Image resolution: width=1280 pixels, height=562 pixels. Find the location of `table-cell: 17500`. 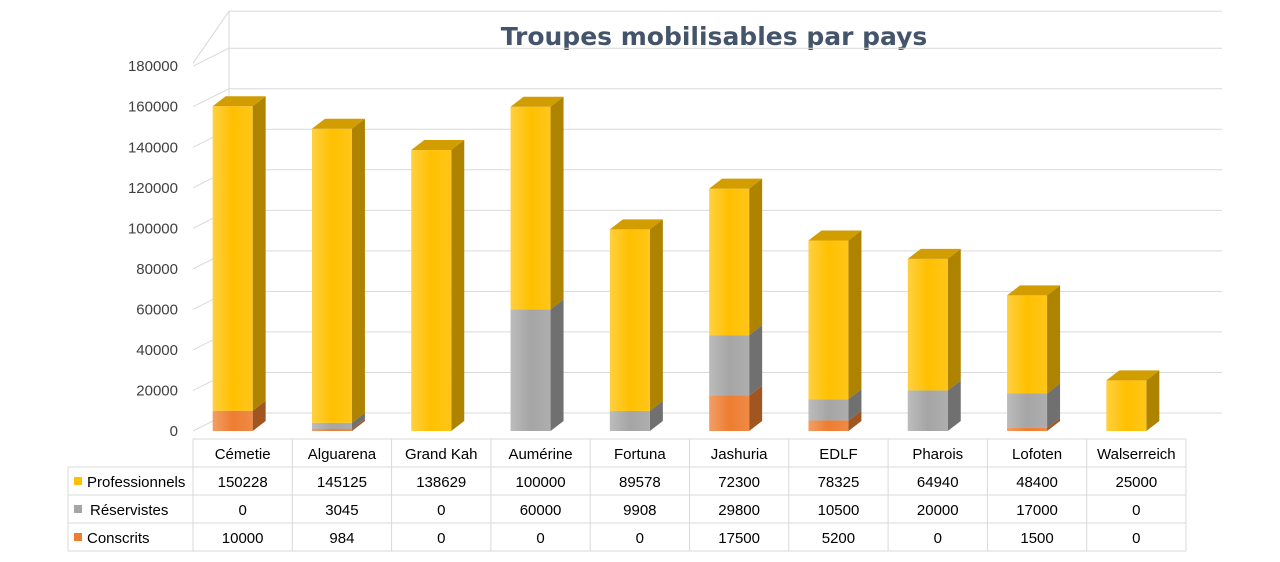

table-cell: 17500 is located at coordinates (739, 538).